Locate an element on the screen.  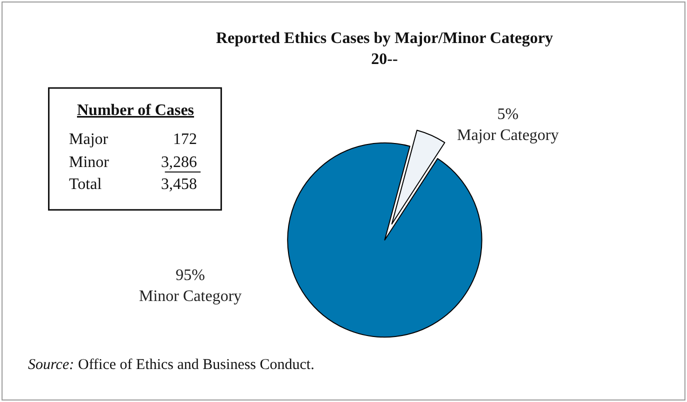
text: Number of Cases is located at coordinates (135, 110).